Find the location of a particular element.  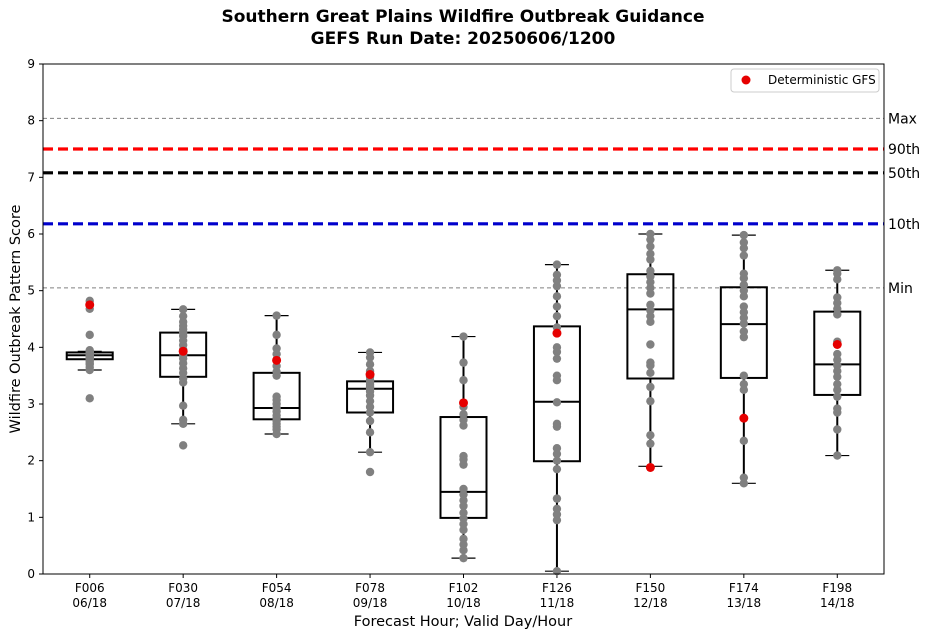

reference-label-90th: 90th is located at coordinates (904, 150).